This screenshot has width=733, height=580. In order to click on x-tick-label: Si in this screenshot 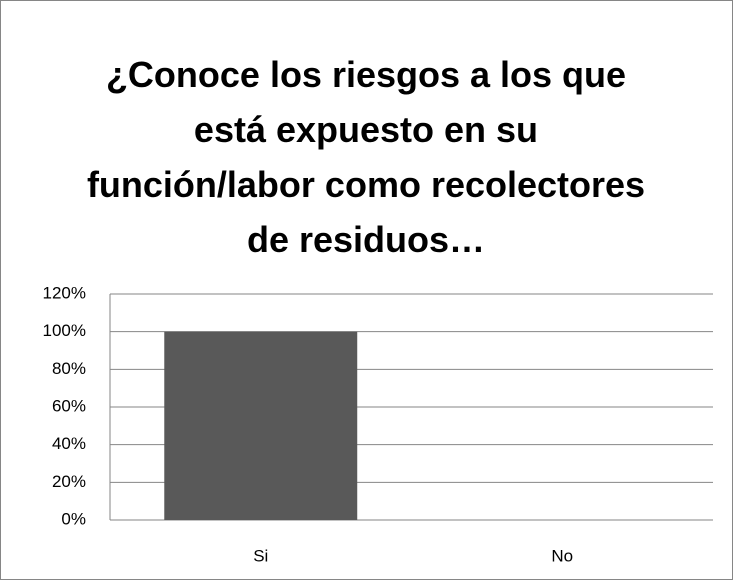, I will do `click(260, 555)`.